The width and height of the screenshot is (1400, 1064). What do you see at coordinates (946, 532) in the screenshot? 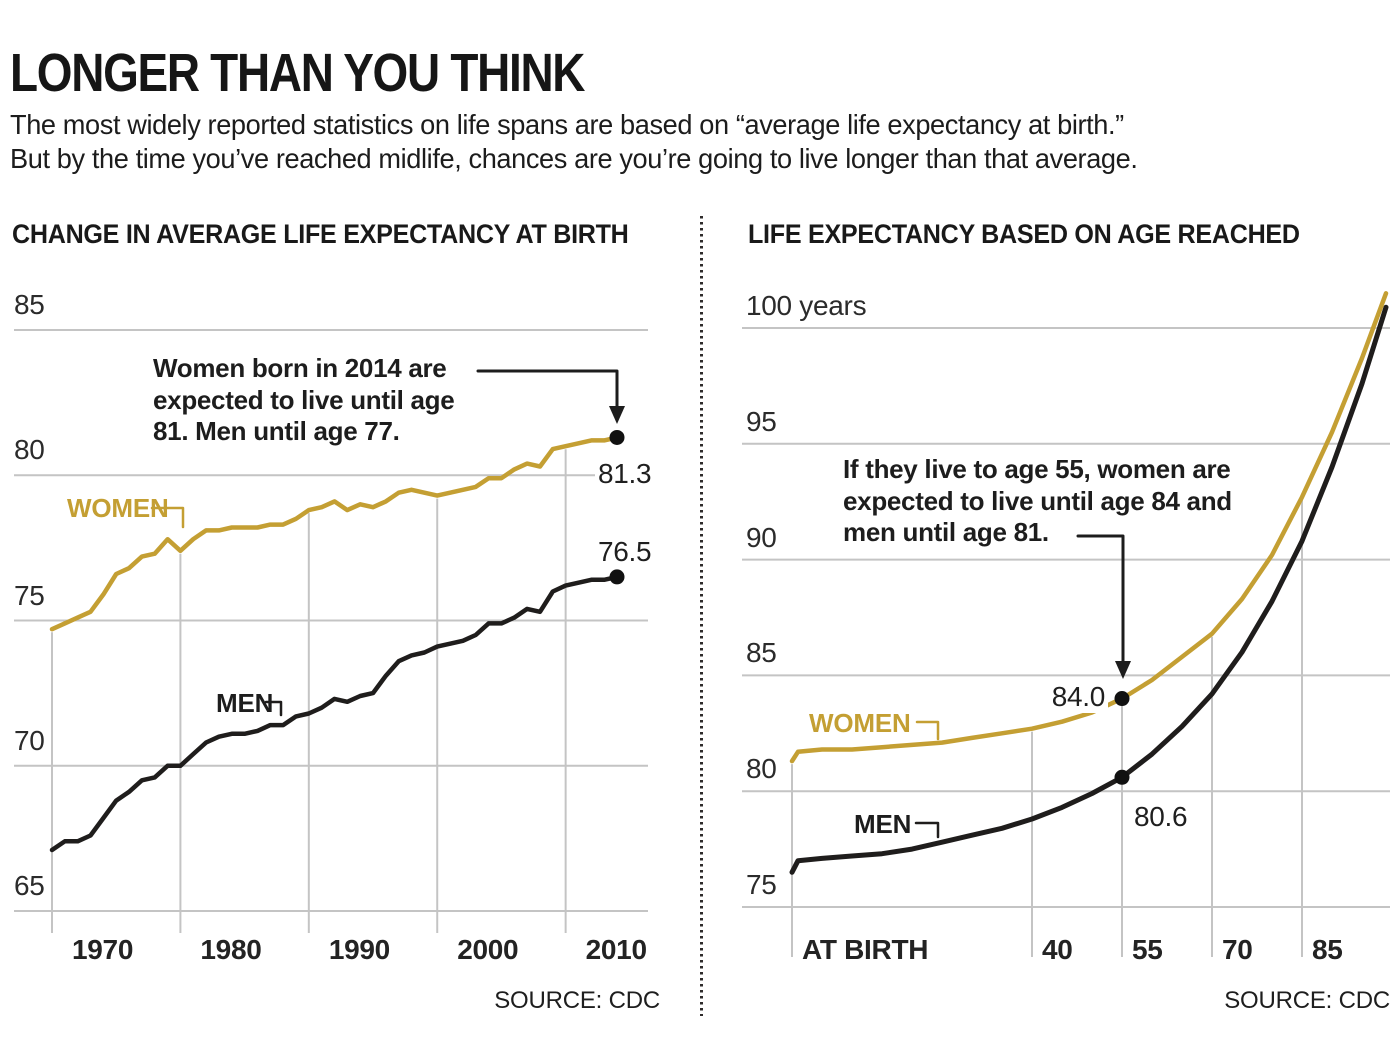
I see `right-annotation-line-3: men until age 81.` at bounding box center [946, 532].